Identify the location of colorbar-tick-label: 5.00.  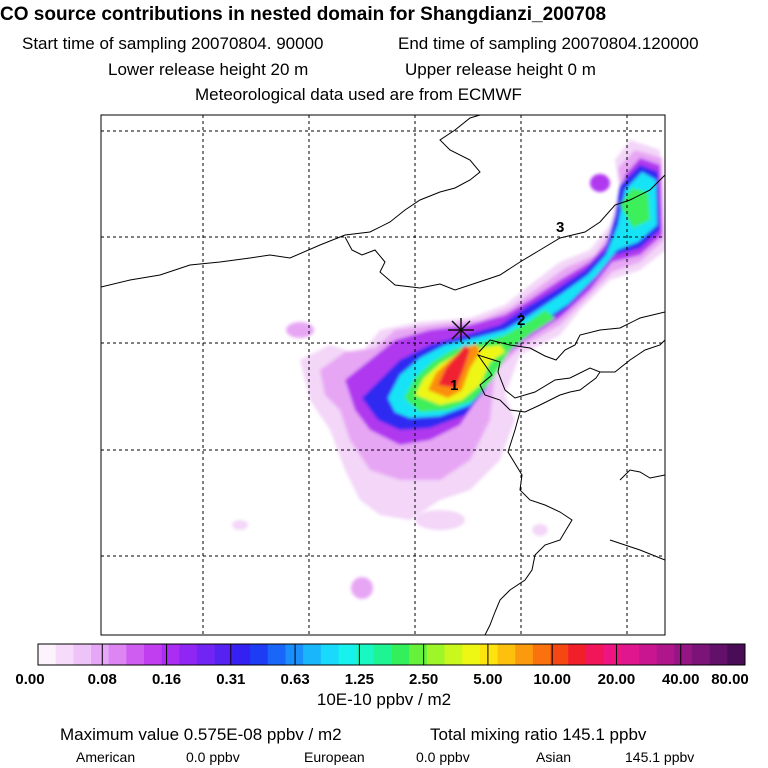
(487, 679).